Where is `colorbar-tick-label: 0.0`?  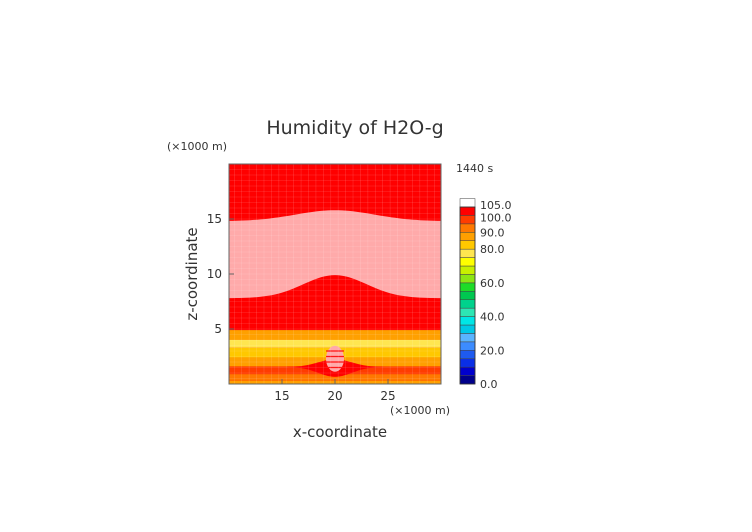 colorbar-tick-label: 0.0 is located at coordinates (489, 384).